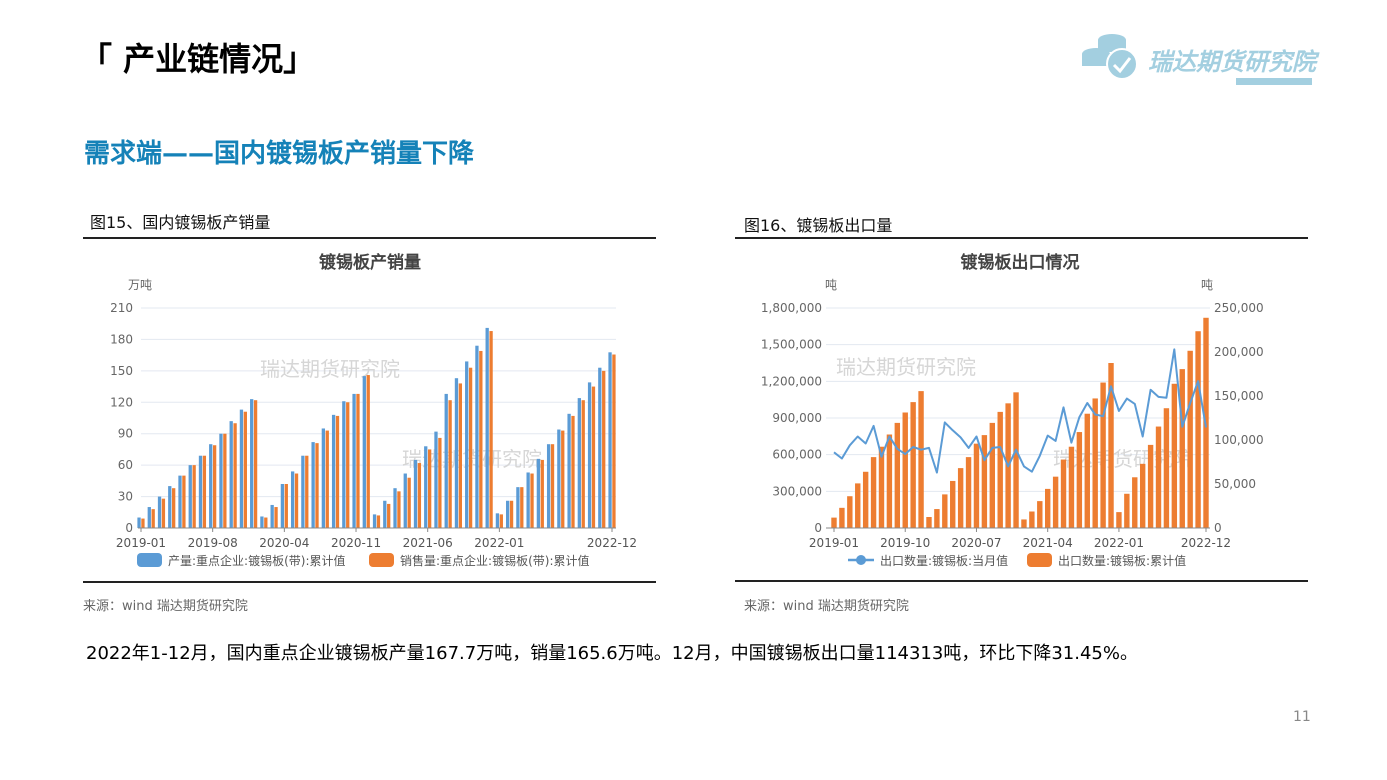 Image resolution: width=1387 pixels, height=780 pixels. What do you see at coordinates (834, 543) in the screenshot?
I see `x-tick-label: 2019-01` at bounding box center [834, 543].